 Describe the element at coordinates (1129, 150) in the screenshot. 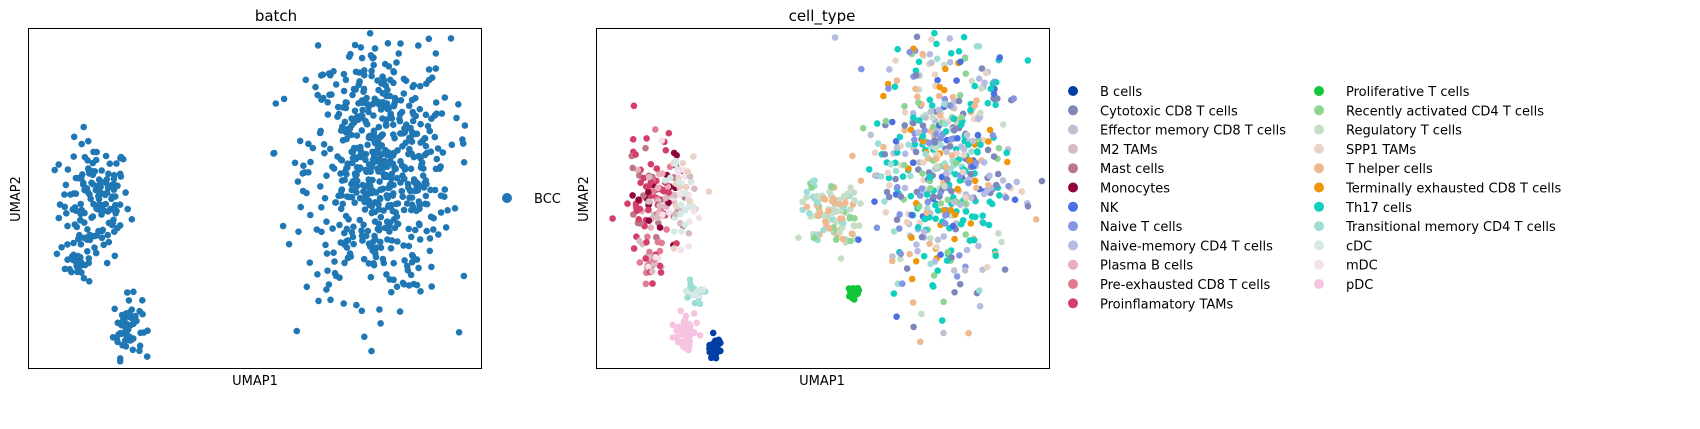

I see `celltype-legend-label: M2 TAMs` at that location.